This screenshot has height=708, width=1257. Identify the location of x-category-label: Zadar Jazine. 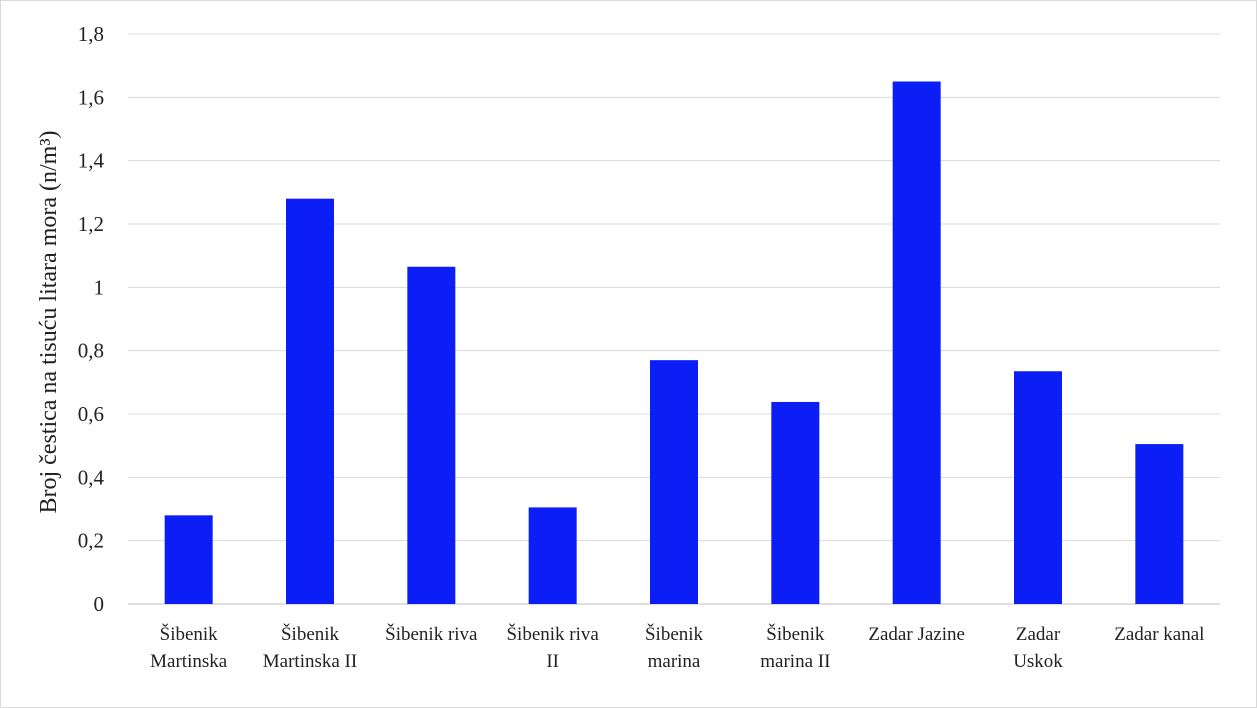
(916, 634).